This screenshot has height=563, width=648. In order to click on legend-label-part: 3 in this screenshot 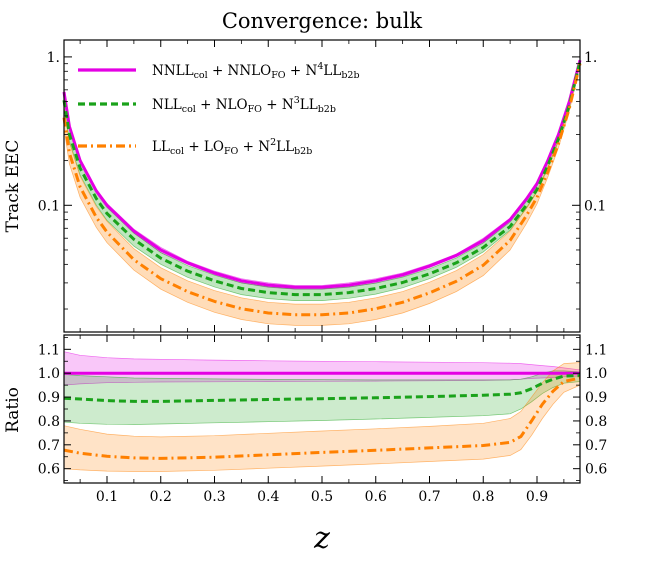, I will do `click(297, 100)`.